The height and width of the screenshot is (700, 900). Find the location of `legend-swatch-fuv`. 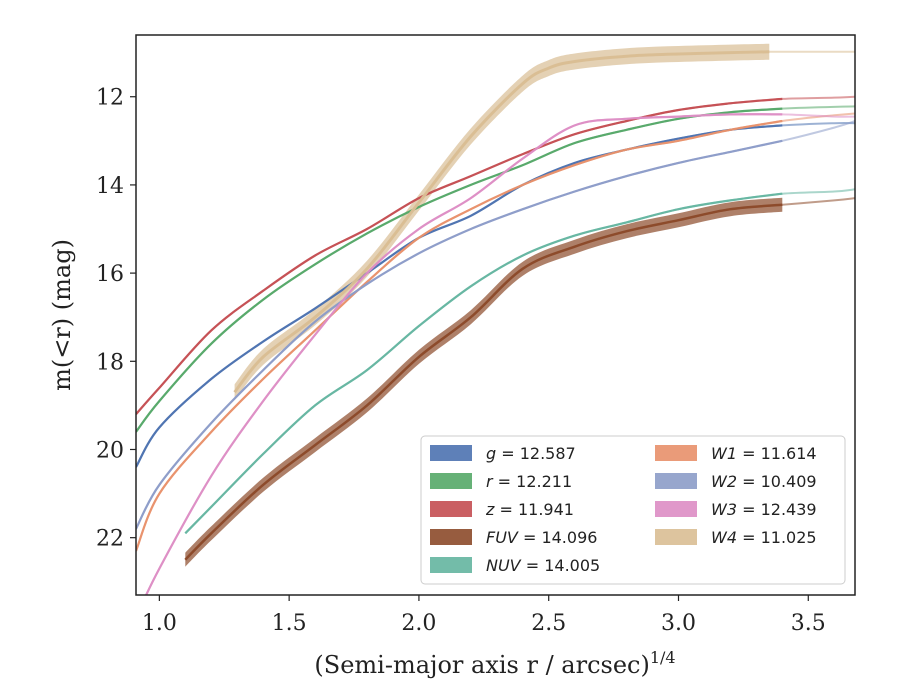

legend-swatch-fuv is located at coordinates (451, 537).